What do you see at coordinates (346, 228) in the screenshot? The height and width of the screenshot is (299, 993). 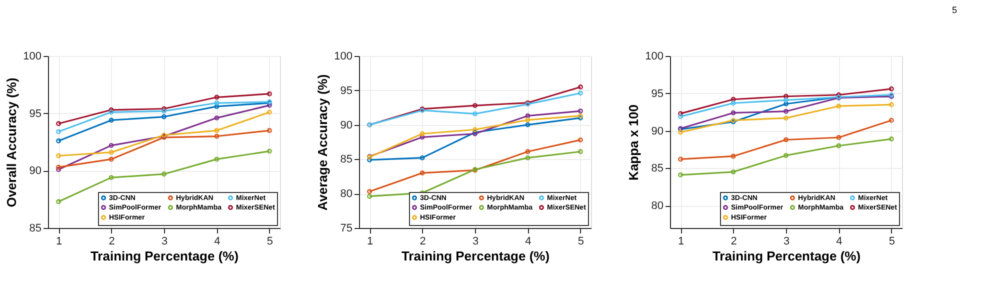 I see `y-tick-label: 75` at bounding box center [346, 228].